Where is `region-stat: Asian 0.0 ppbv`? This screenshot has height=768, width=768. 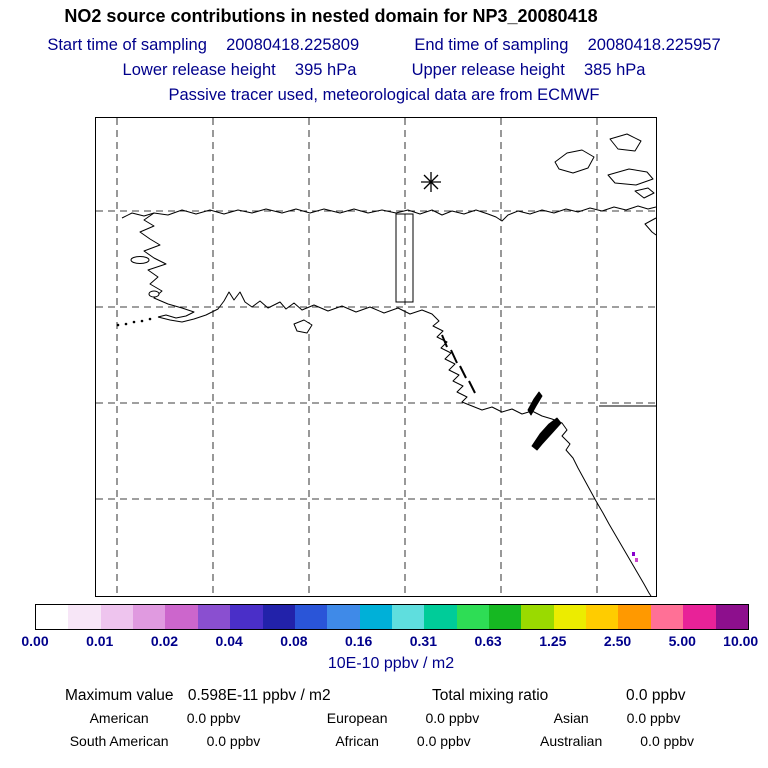
region-stat: Asian 0.0 ppbv is located at coordinates (617, 718).